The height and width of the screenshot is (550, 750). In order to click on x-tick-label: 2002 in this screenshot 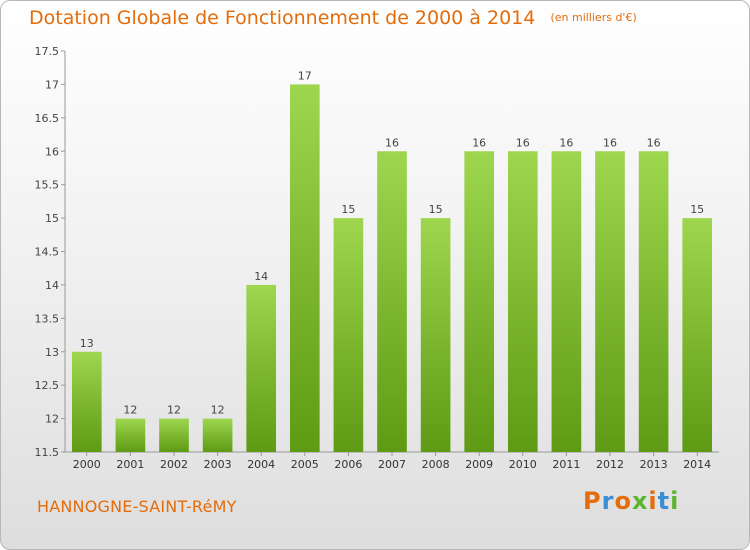, I will do `click(174, 464)`.